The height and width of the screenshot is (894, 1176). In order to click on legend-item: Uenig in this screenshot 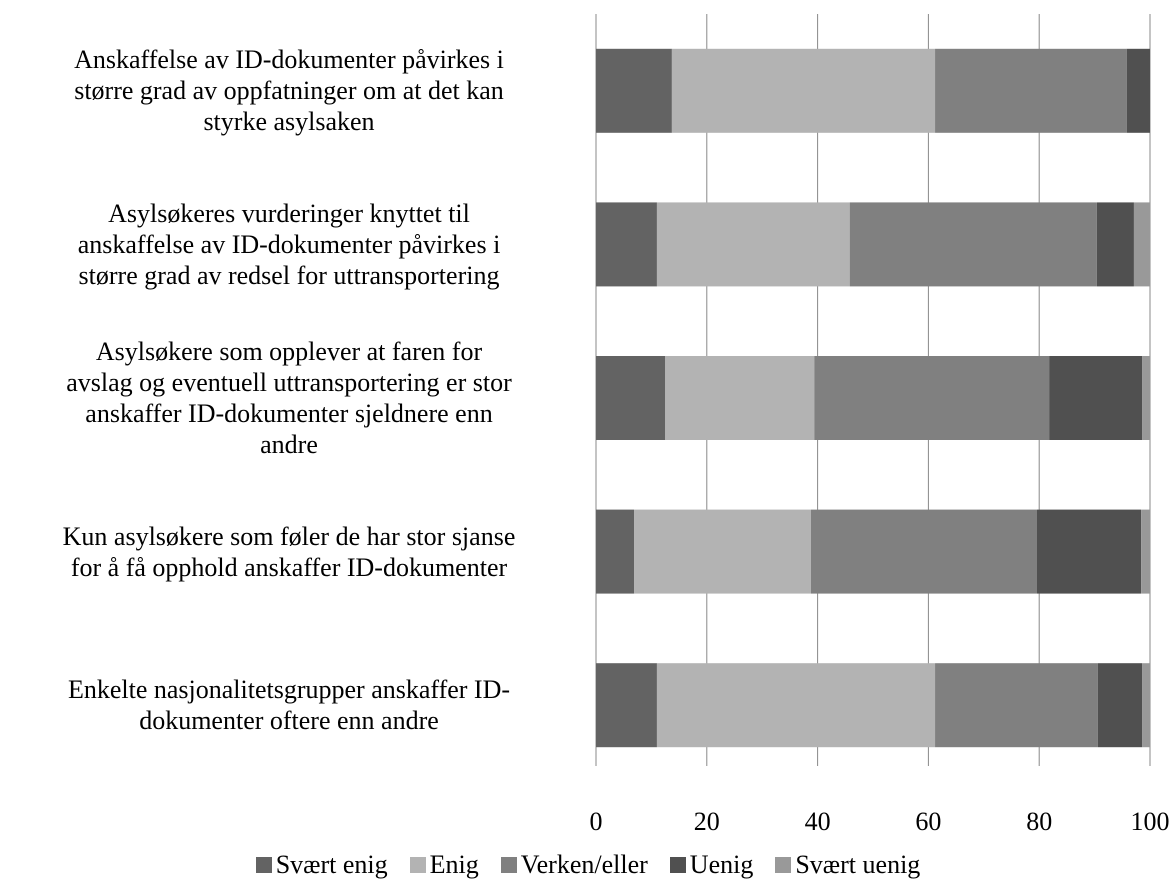, I will do `click(711, 865)`.